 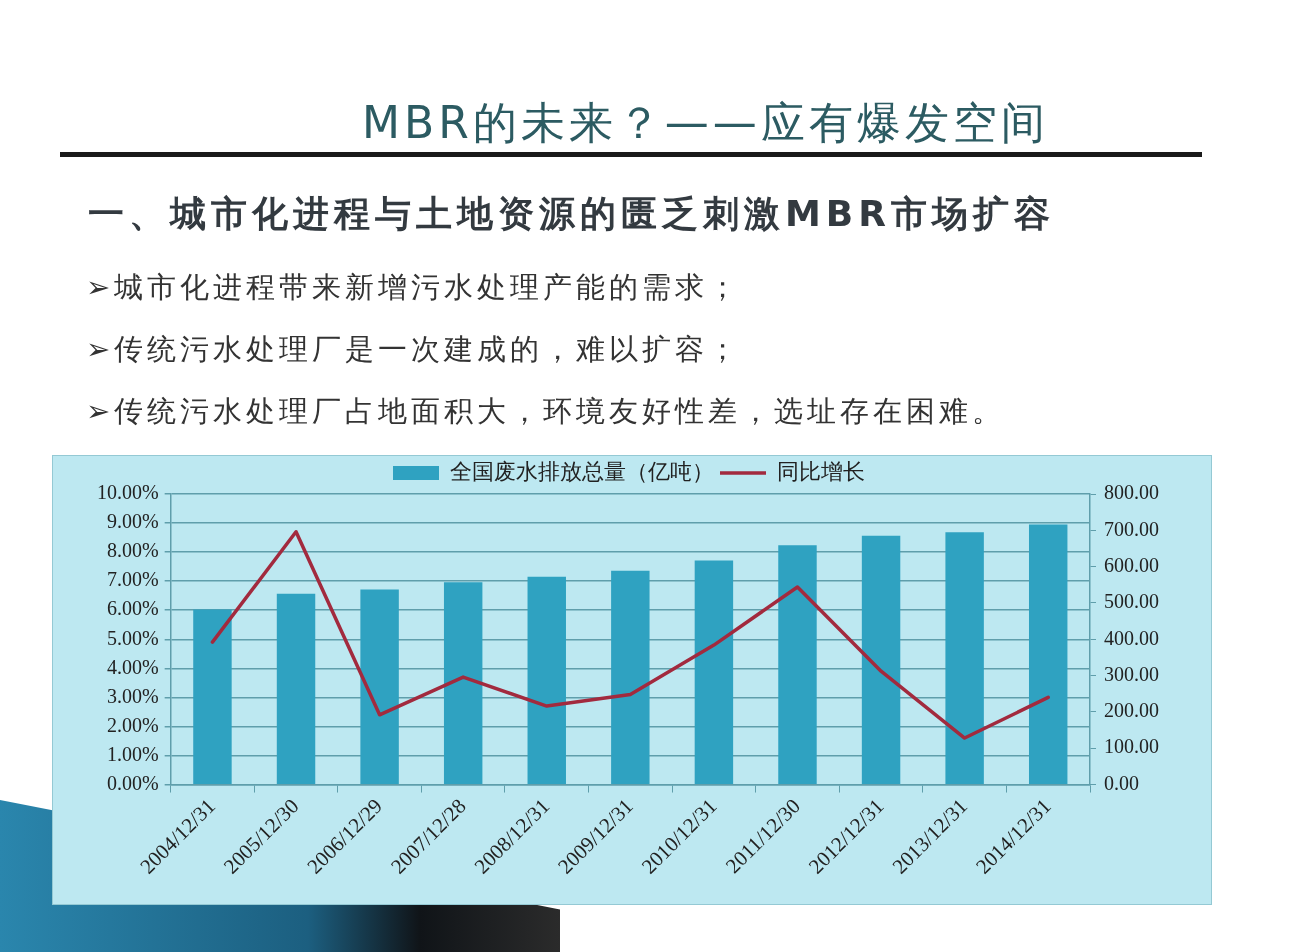 I want to click on y-tick-label: 1.00%, so click(x=132, y=753).